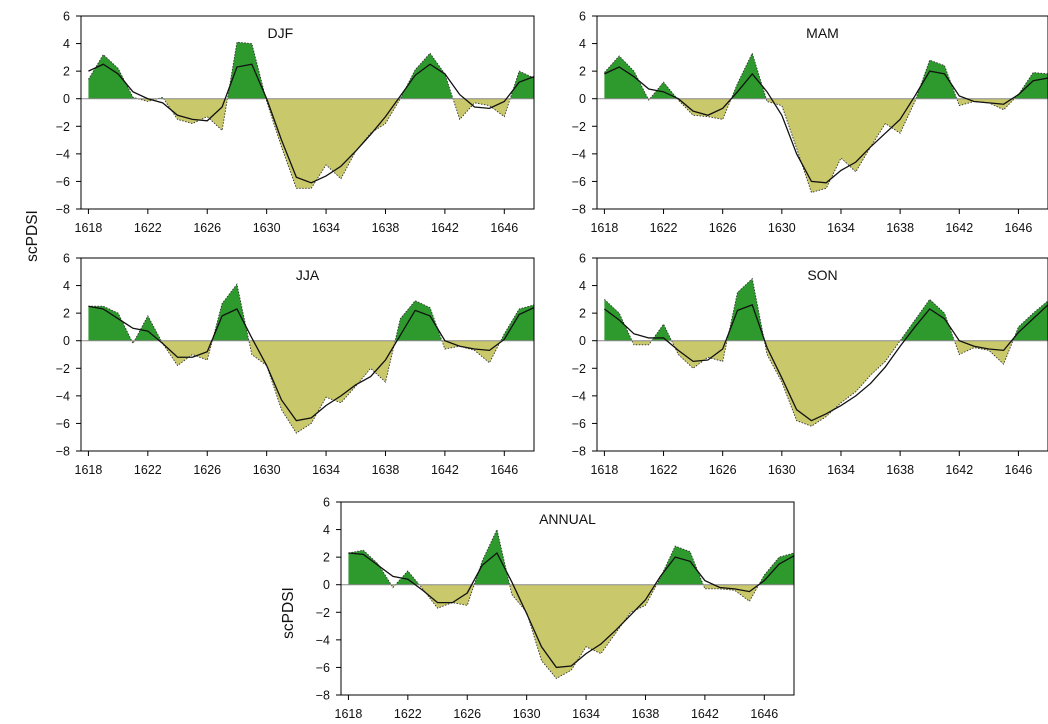 The height and width of the screenshot is (724, 1048). I want to click on raw-series-line, so click(571, 604).